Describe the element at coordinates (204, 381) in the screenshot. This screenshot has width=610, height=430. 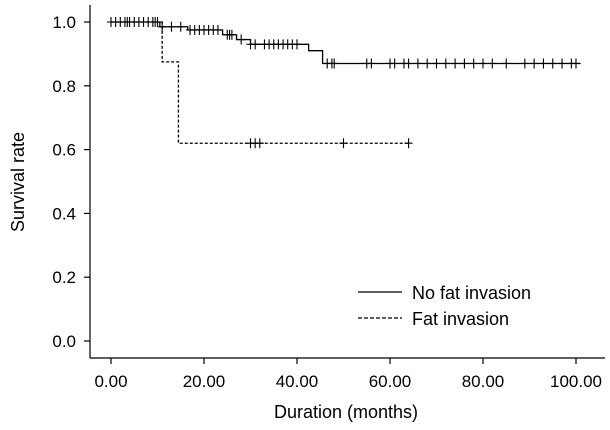
I see `x-tick-label: 20.00` at that location.